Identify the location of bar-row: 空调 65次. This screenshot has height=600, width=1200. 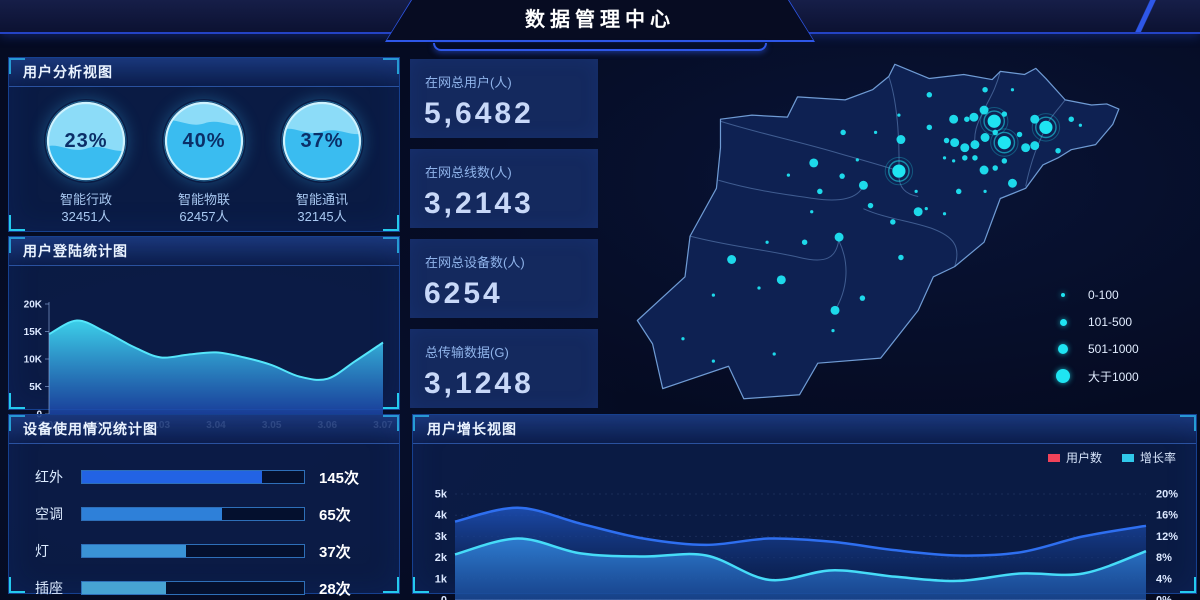
(207, 514).